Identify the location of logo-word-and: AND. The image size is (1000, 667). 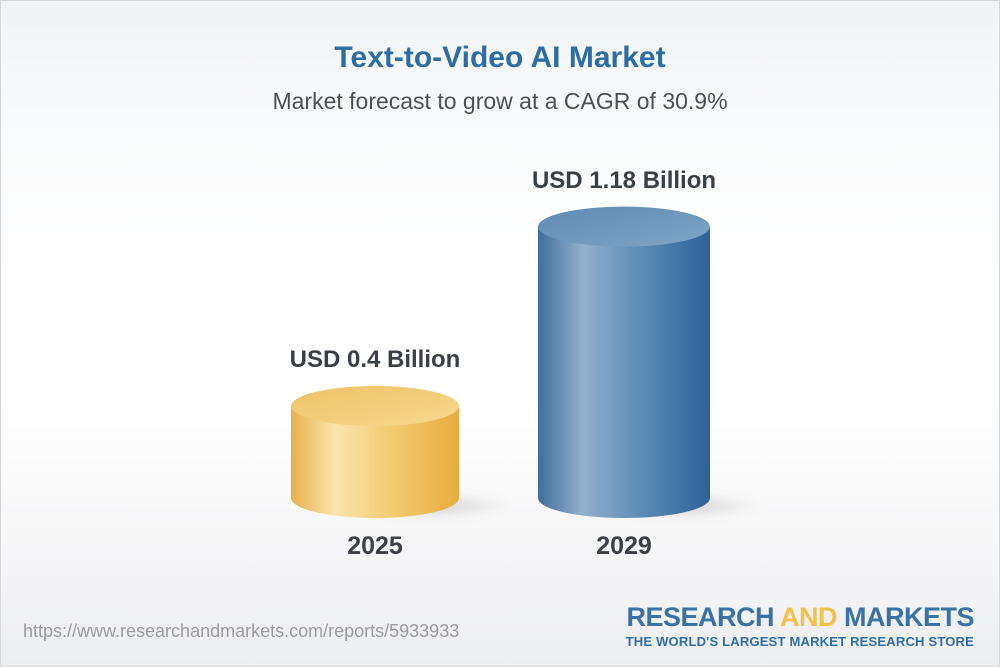
(808, 617).